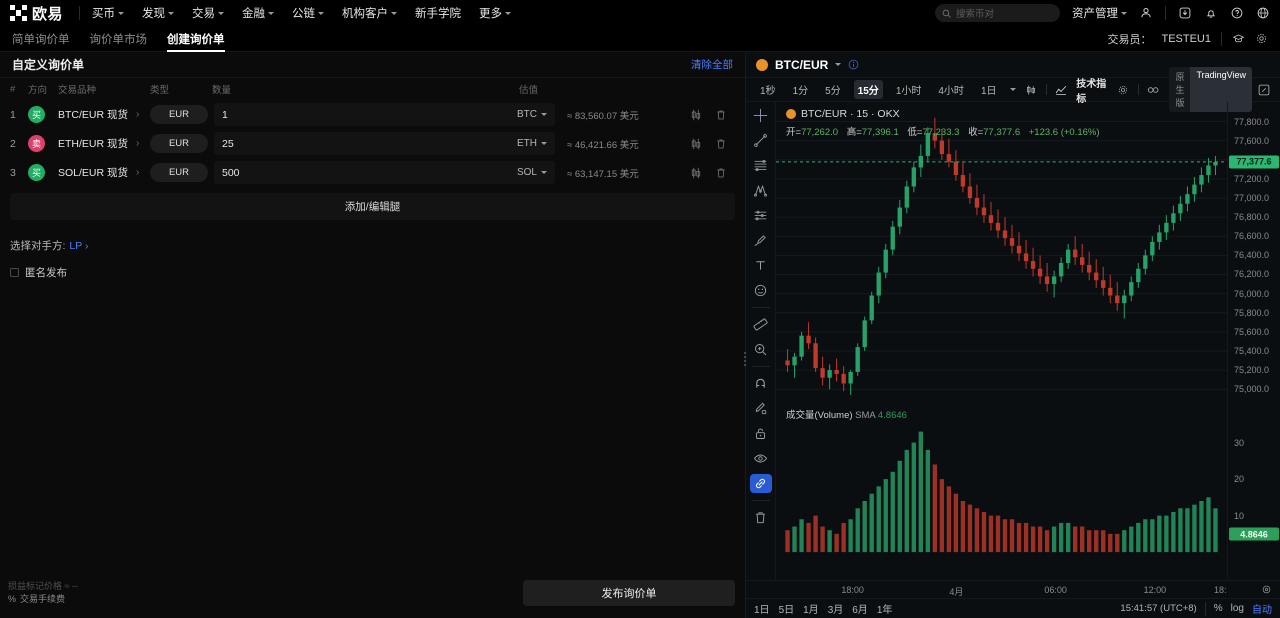 The height and width of the screenshot is (618, 1280). Describe the element at coordinates (908, 91) in the screenshot. I see `timeframe-1h: 1小时` at that location.